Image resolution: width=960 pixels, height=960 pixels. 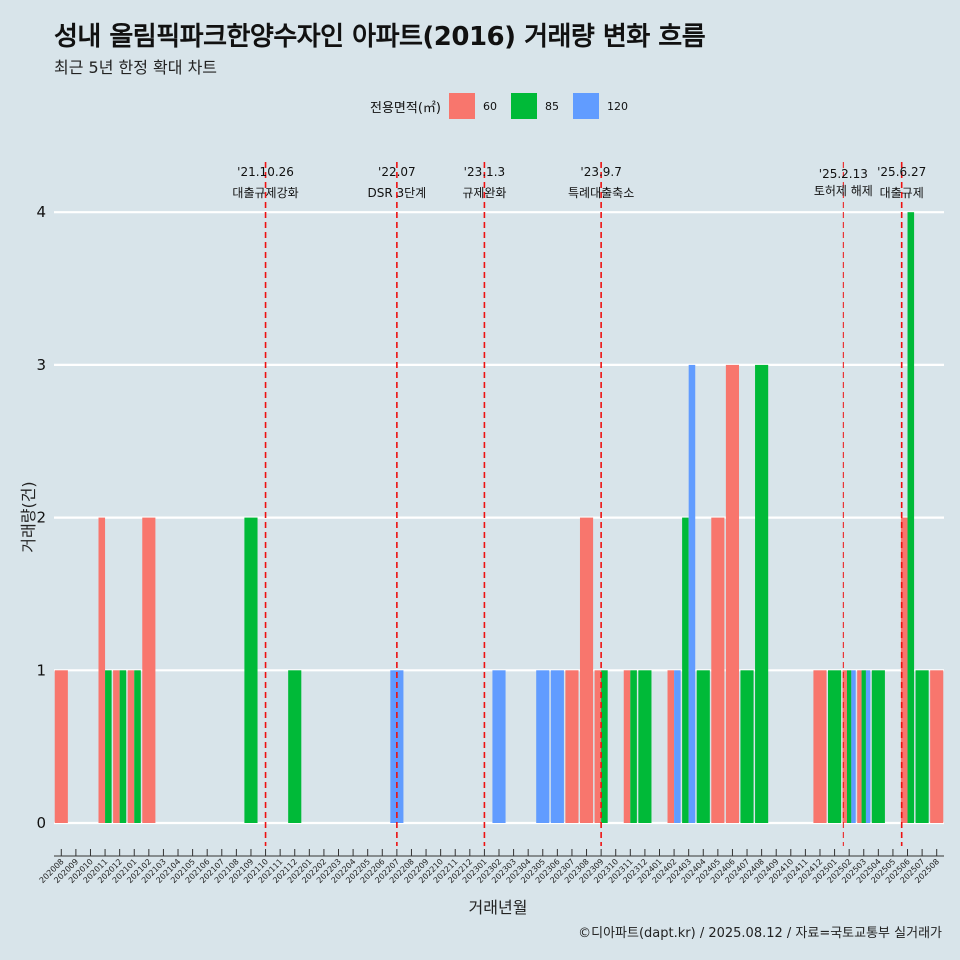 I want to click on event-name-label: 규제완화, so click(x=484, y=193).